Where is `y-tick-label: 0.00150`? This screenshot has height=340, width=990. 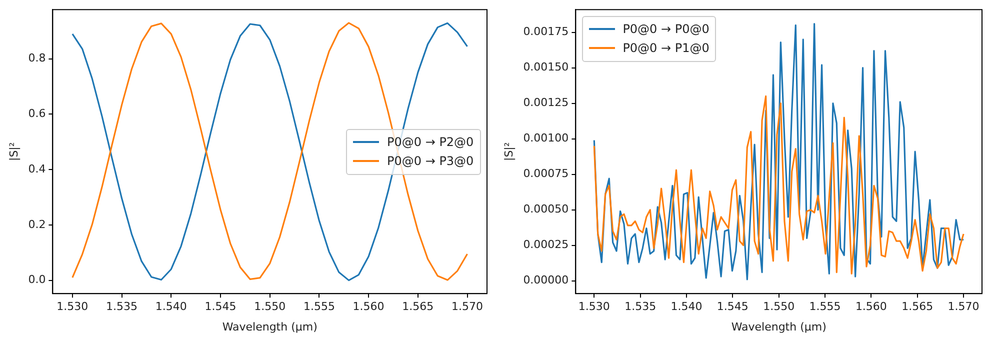 y-tick-label: 0.00150 is located at coordinates (546, 67).